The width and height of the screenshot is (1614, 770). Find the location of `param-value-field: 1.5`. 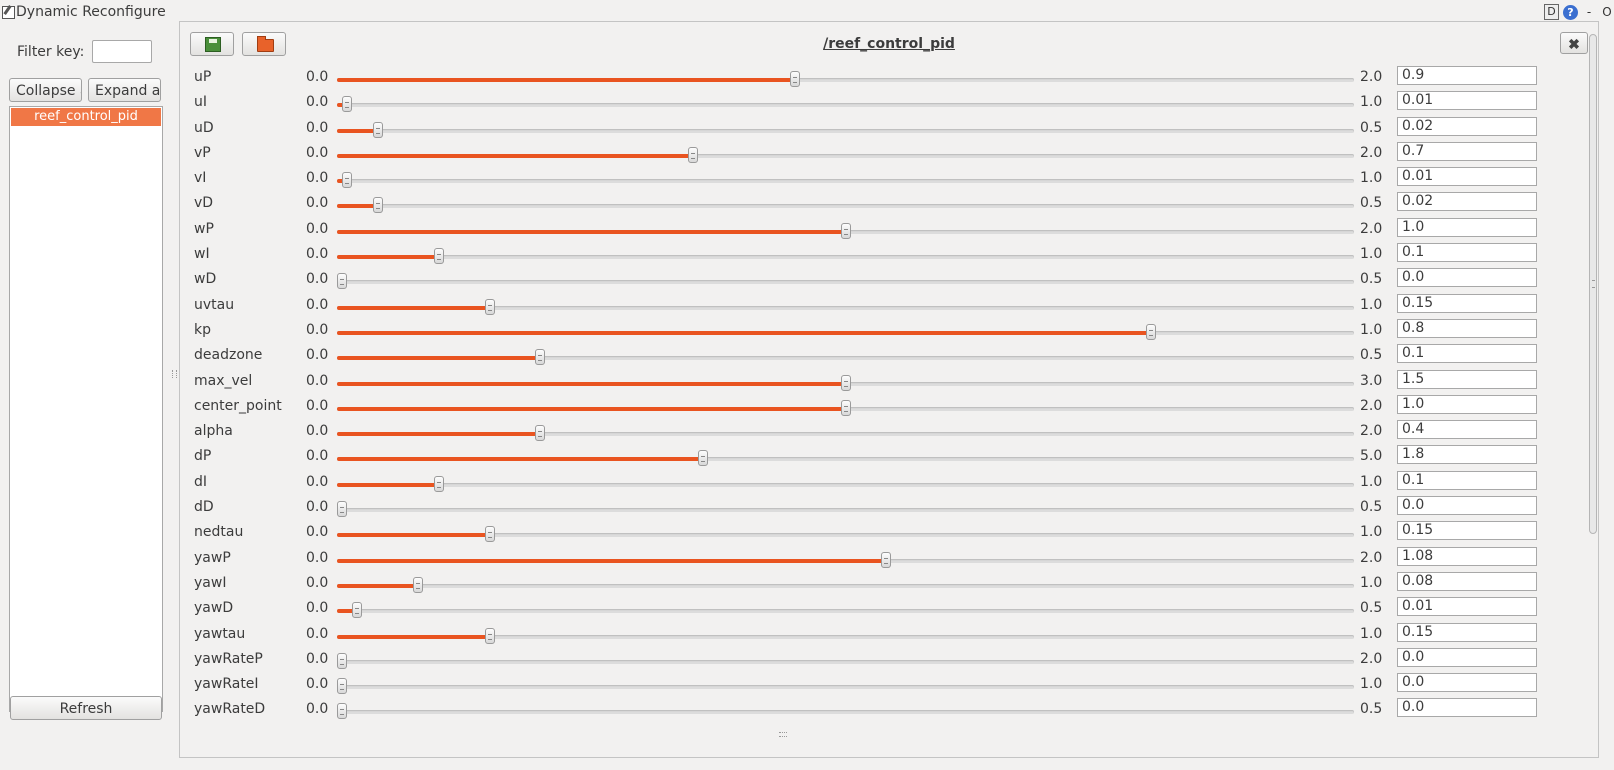

param-value-field: 1.5 is located at coordinates (1467, 379).